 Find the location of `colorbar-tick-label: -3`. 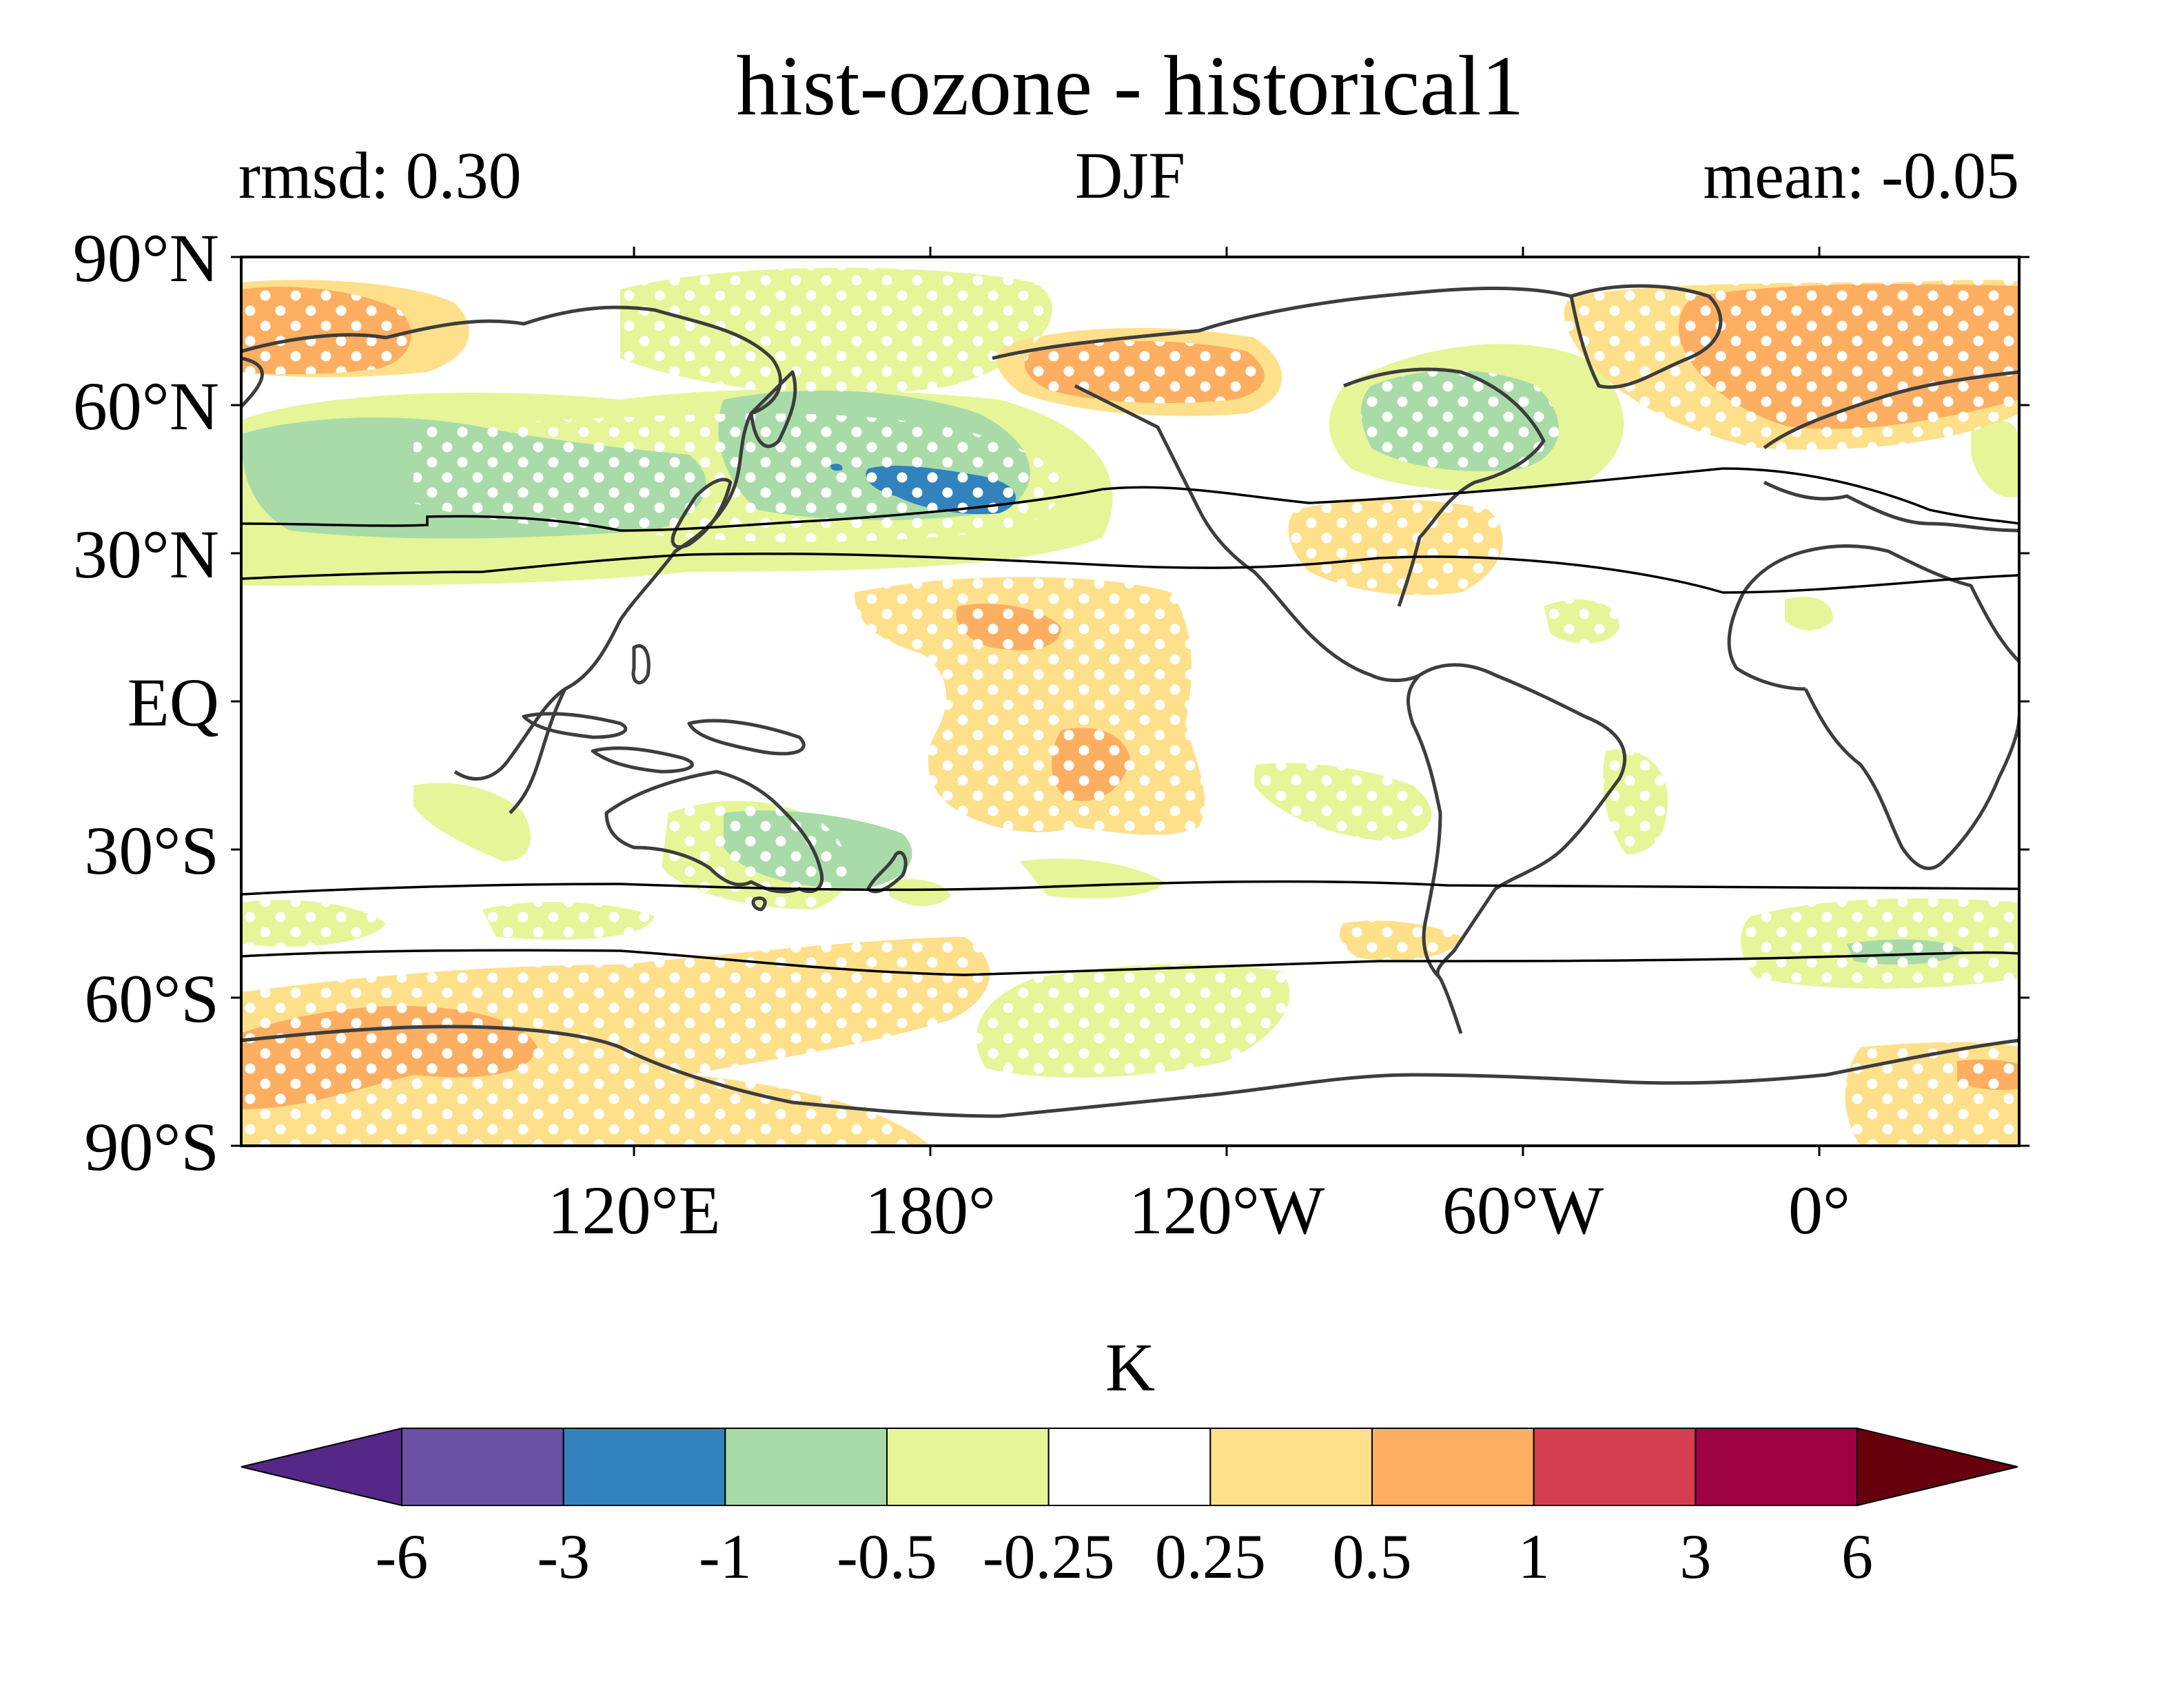

colorbar-tick-label: -3 is located at coordinates (563, 1557).